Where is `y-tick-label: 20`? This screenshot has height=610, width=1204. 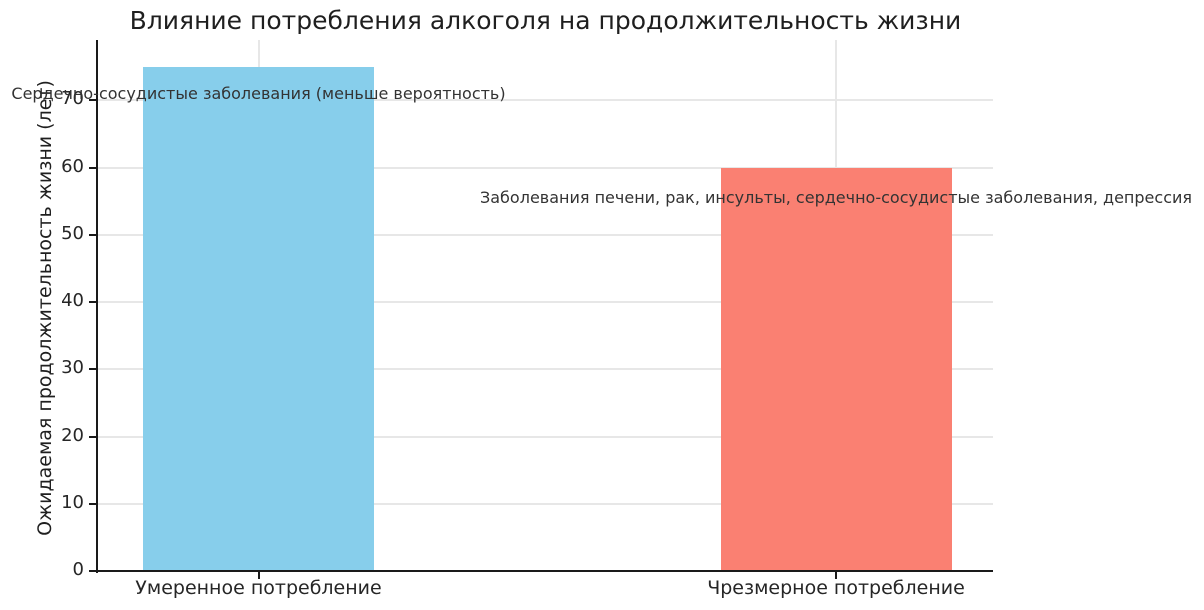
y-tick-label: 20 is located at coordinates (72, 435).